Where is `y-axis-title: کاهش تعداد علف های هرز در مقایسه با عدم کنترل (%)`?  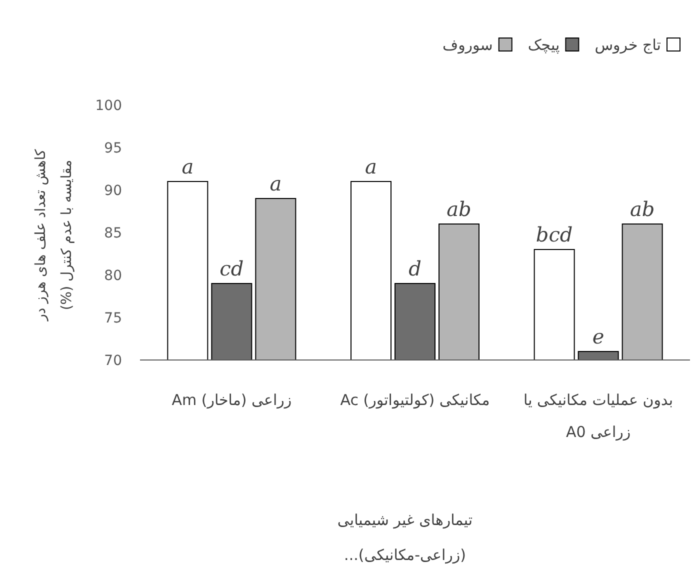
y-axis-title: کاهش تعداد علف های هرز در مقایسه با عدم کنترل (%) is located at coordinates (54, 235).